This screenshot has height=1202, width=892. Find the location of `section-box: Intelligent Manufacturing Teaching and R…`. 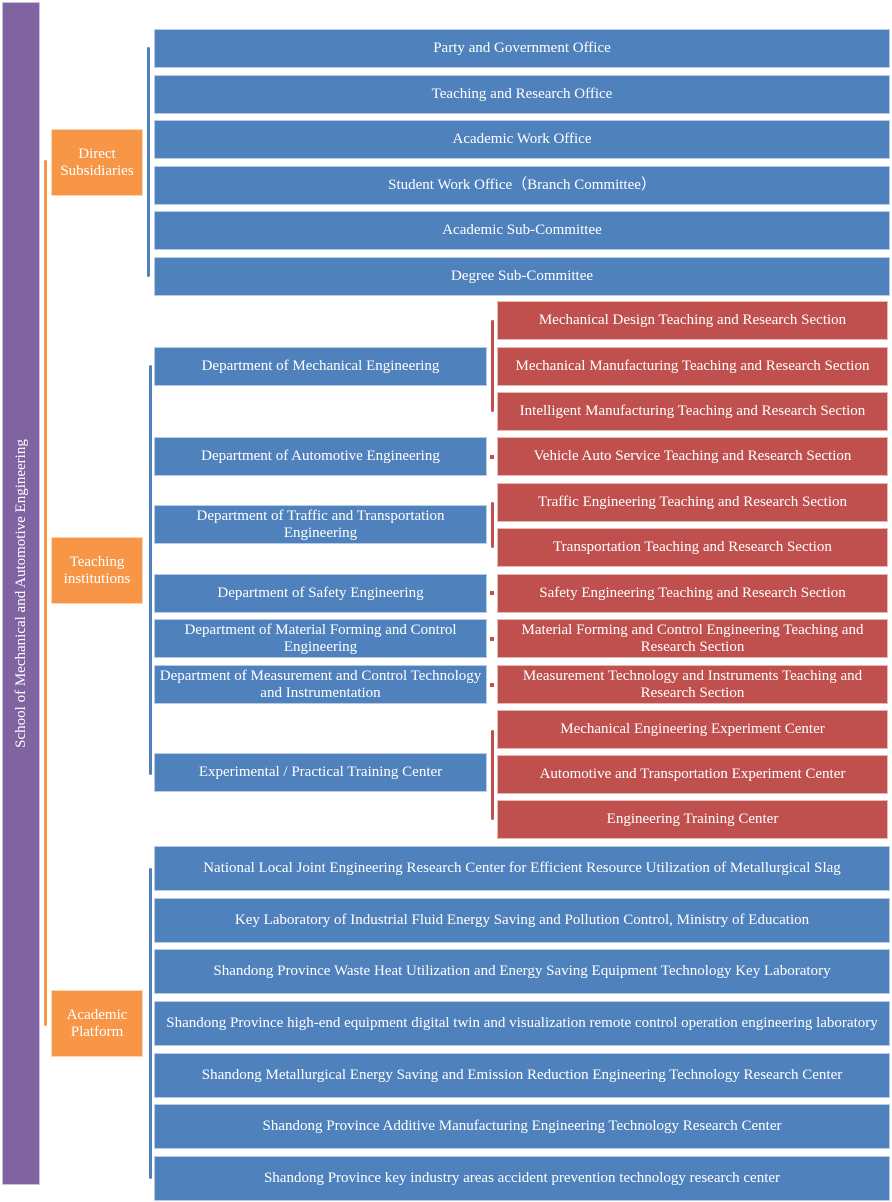

section-box: Intelligent Manufacturing Teaching and R… is located at coordinates (692, 411).